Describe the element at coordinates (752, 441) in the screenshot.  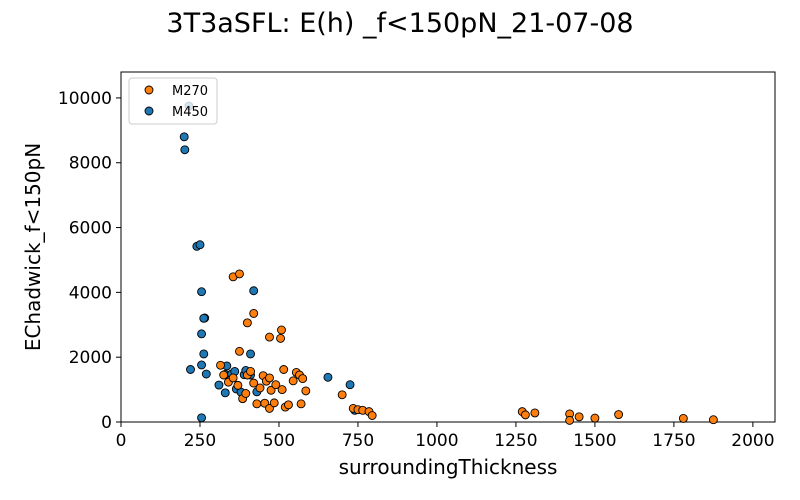
I see `x-tick-label: 2000` at that location.